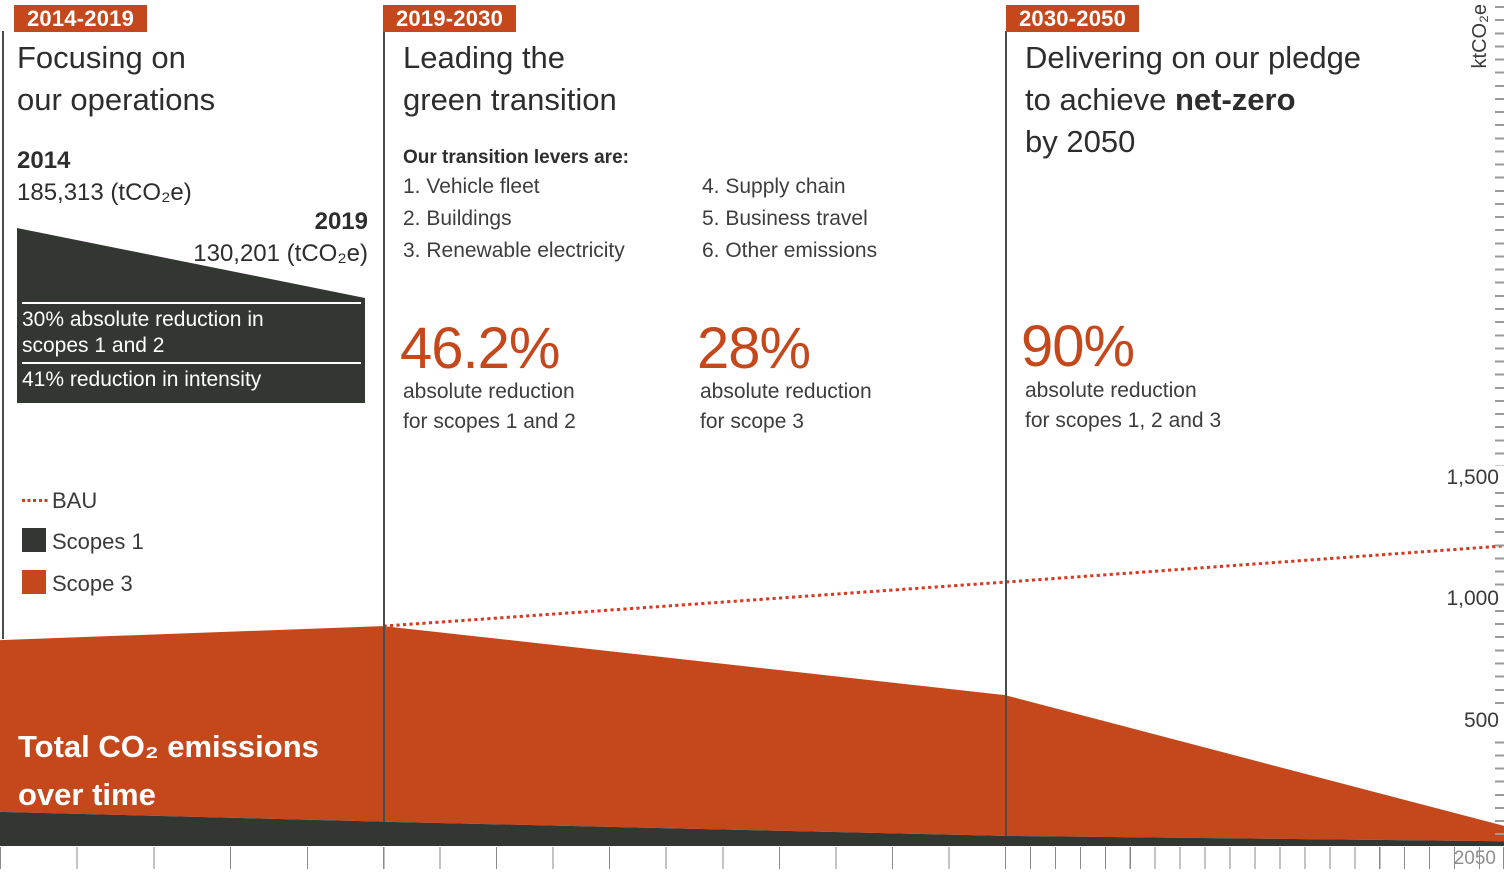 The image size is (1504, 880). I want to click on value-2019: 130,201 (tCO₂e), so click(280, 253).